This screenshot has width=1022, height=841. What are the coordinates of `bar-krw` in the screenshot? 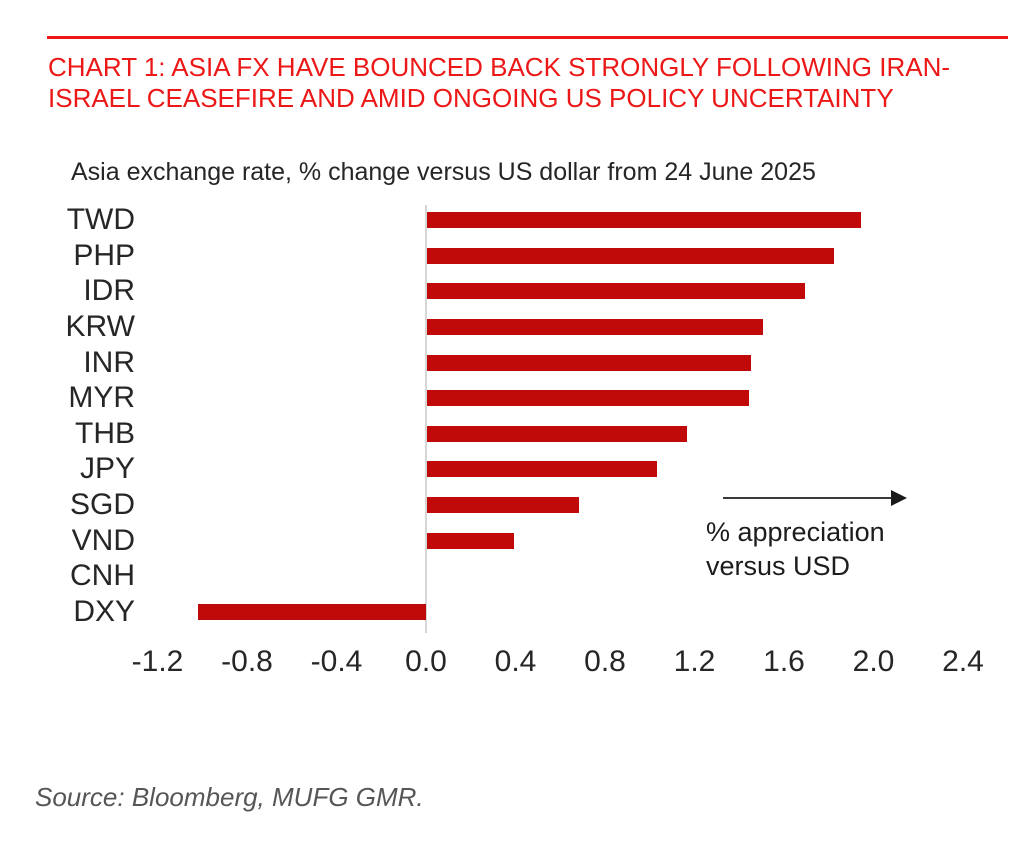 It's located at (595, 326).